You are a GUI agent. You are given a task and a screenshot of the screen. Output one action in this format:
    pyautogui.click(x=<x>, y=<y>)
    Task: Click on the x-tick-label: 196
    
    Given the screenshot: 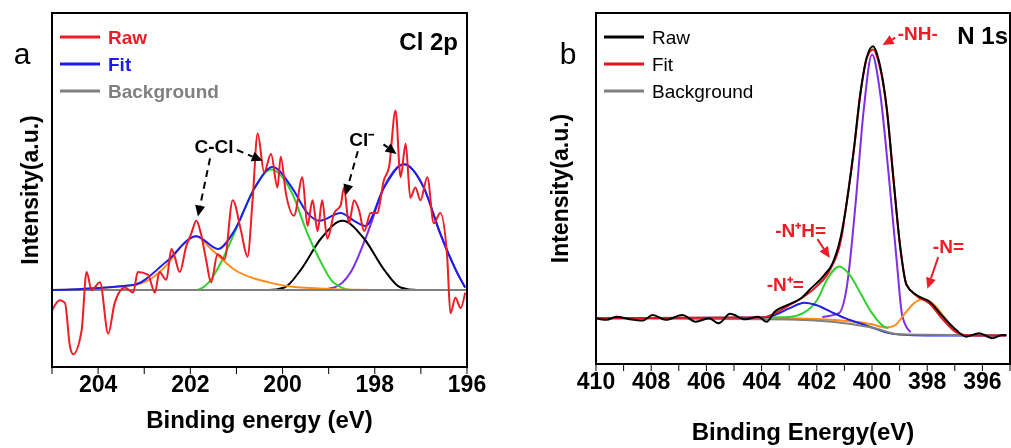 What is the action you would take?
    pyautogui.click(x=467, y=384)
    